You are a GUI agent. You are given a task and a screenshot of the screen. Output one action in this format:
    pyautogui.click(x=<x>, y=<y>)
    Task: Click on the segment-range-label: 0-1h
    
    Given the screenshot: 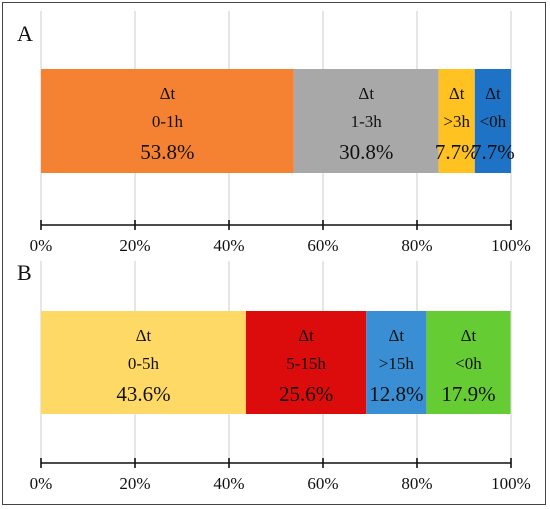 What is the action you would take?
    pyautogui.click(x=168, y=121)
    